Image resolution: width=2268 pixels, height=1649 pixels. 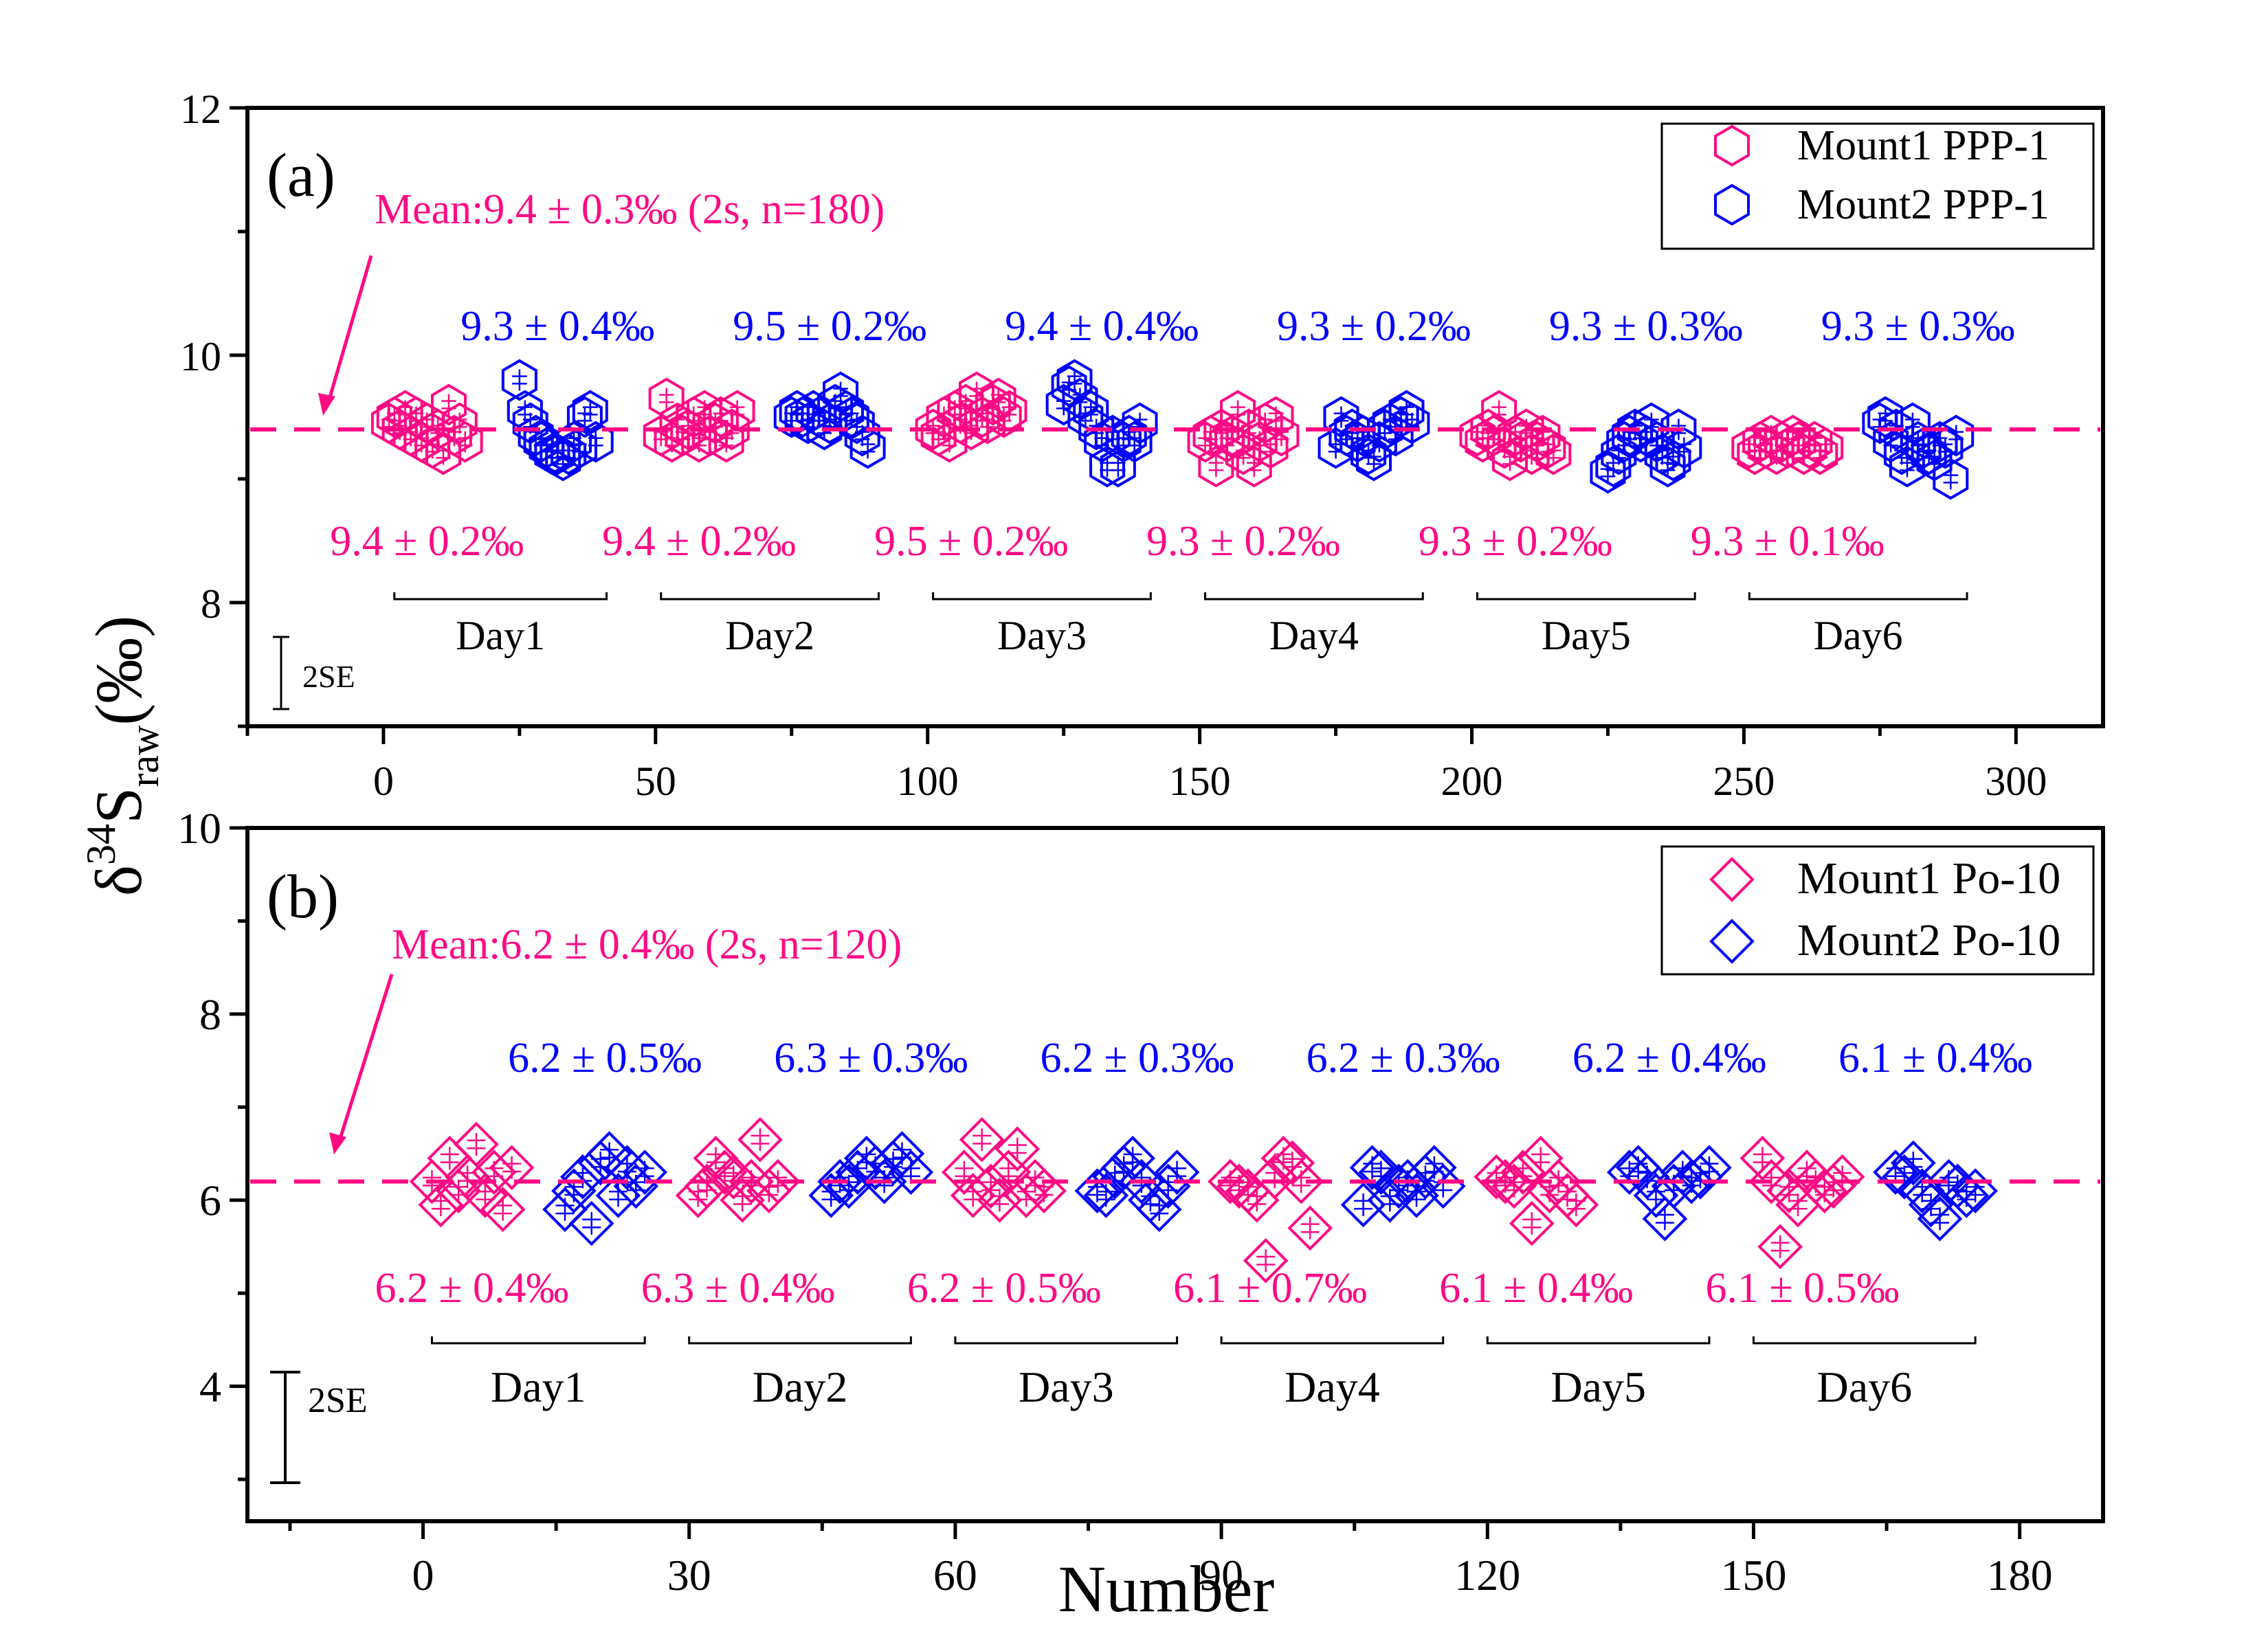 I want to click on x-tick-label: 200, so click(x=1472, y=781).